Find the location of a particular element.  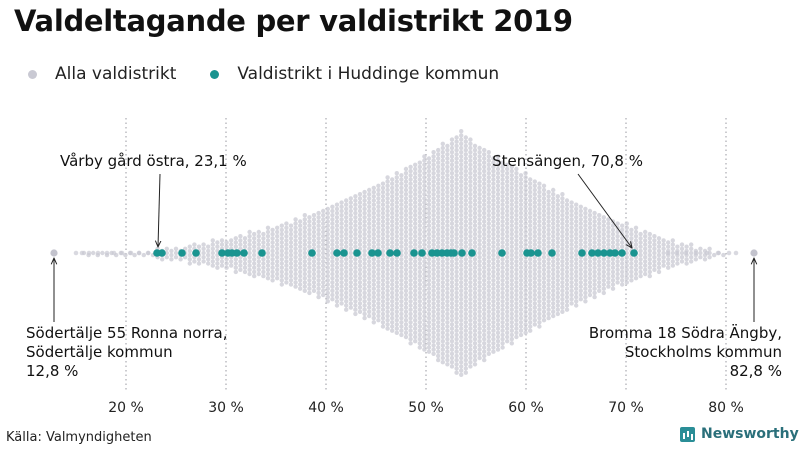

brand: Newsworthy is located at coordinates (739, 434).